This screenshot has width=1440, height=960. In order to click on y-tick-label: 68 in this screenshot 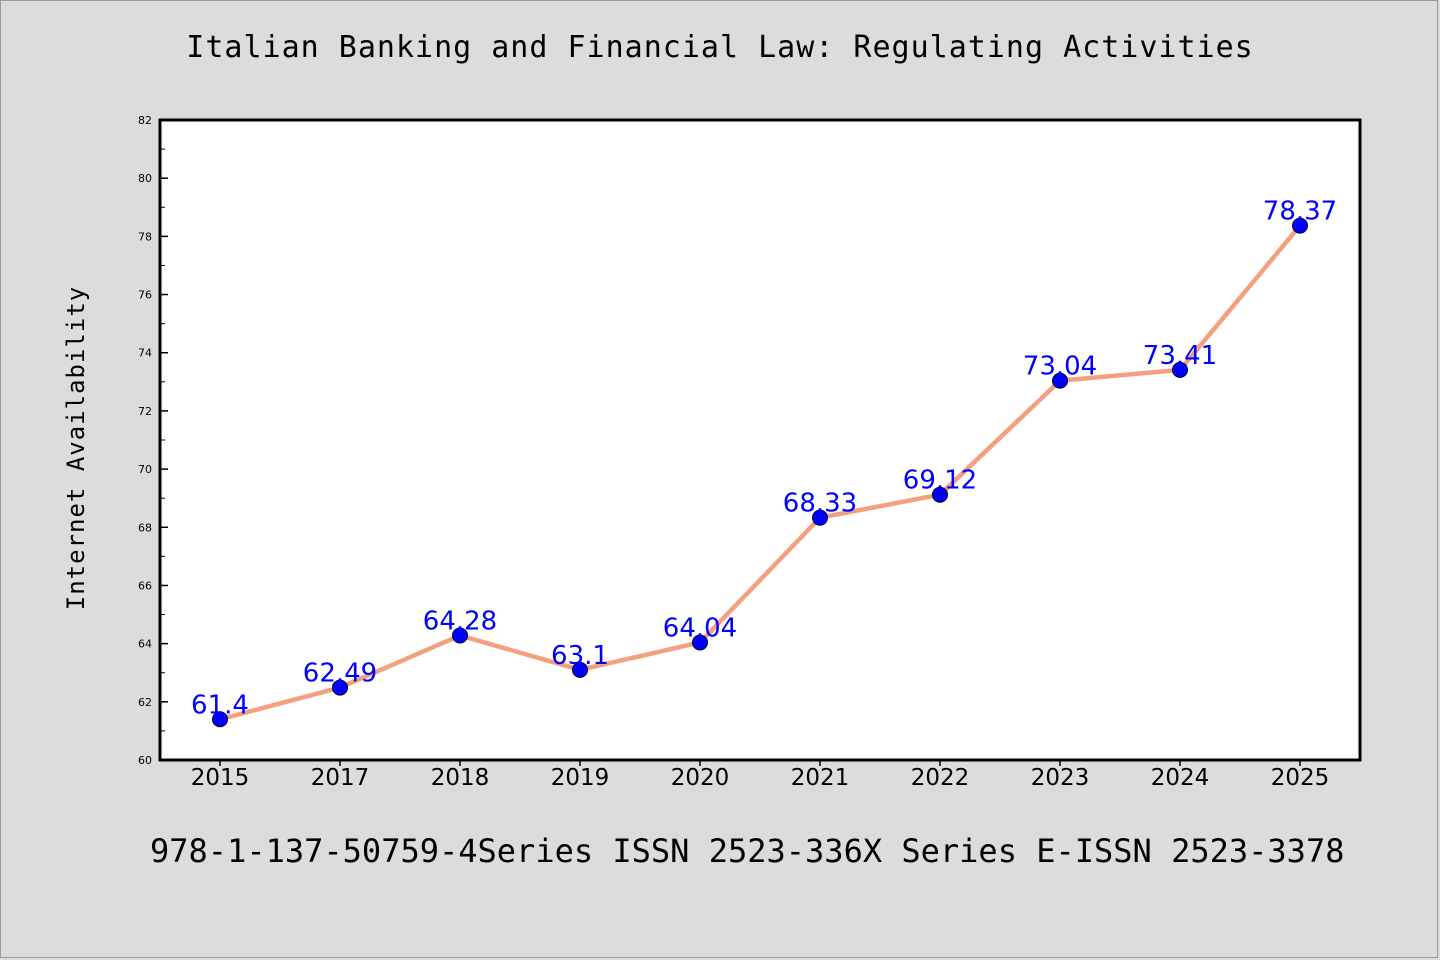, I will do `click(145, 527)`.